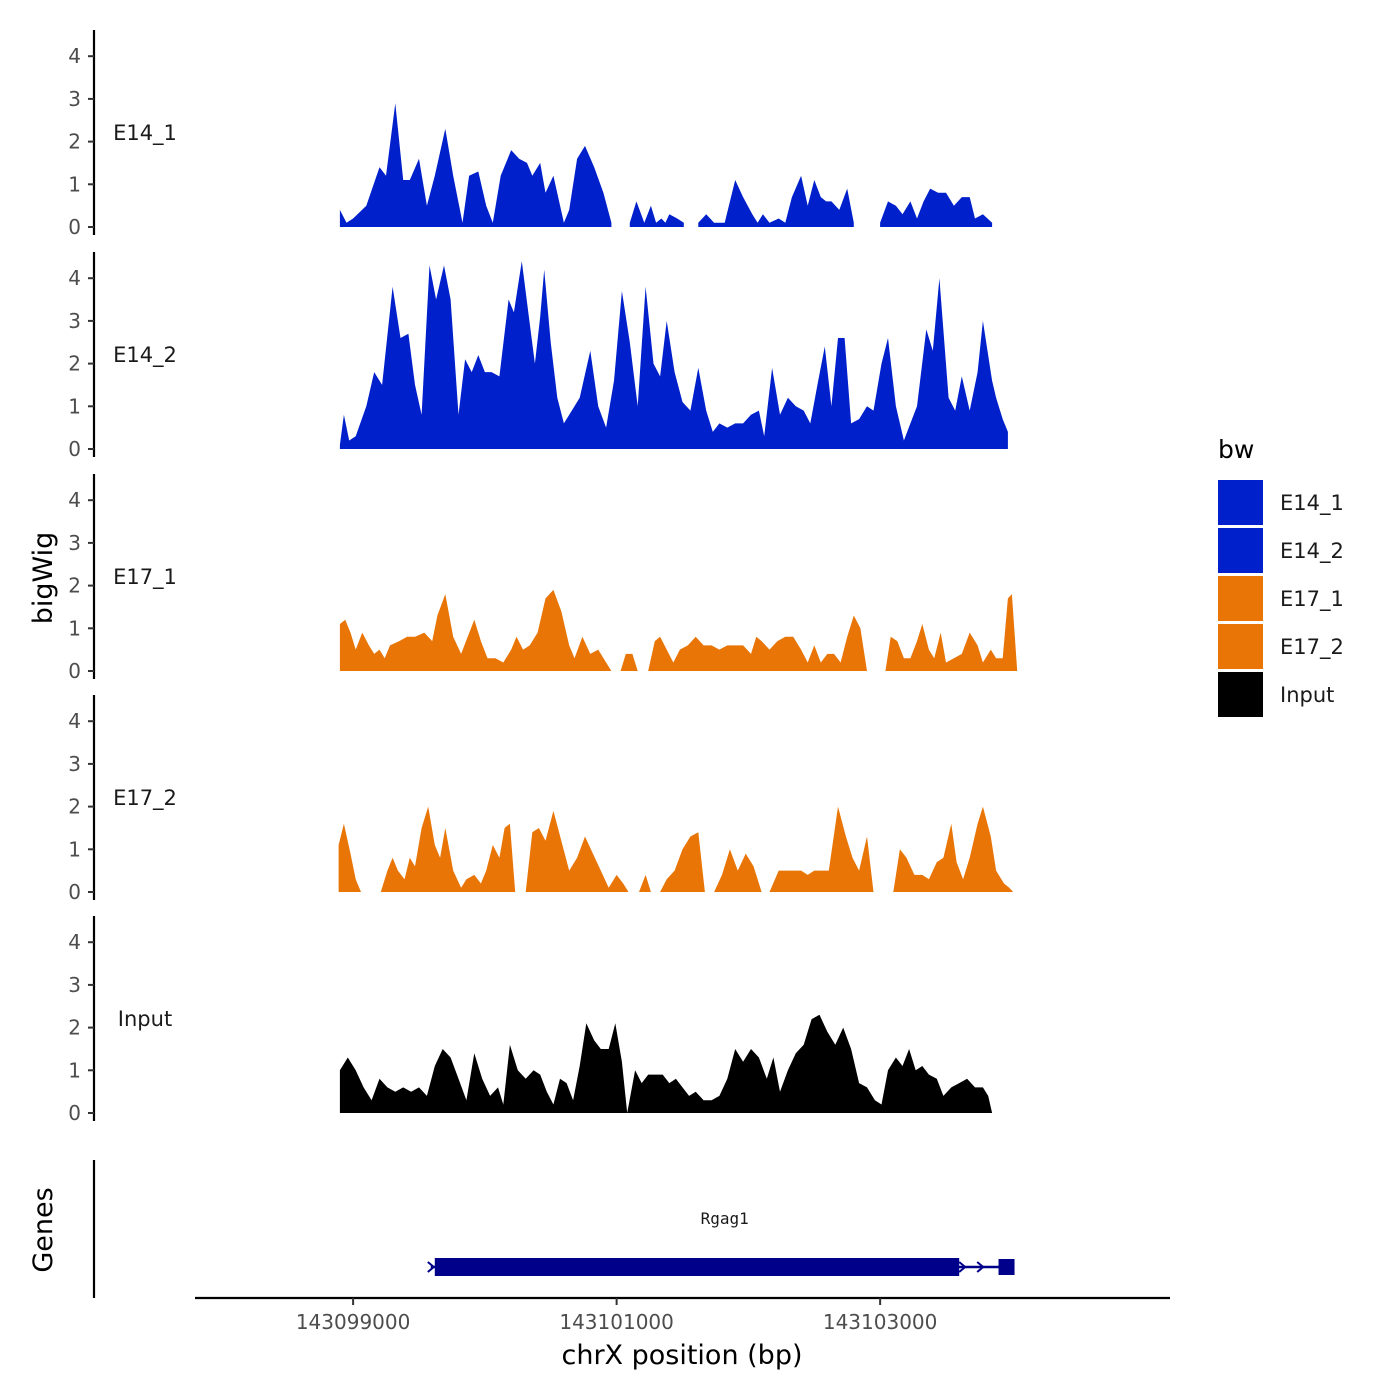 The height and width of the screenshot is (1400, 1400). Describe the element at coordinates (145, 798) in the screenshot. I see `track-label: E17_2` at that location.